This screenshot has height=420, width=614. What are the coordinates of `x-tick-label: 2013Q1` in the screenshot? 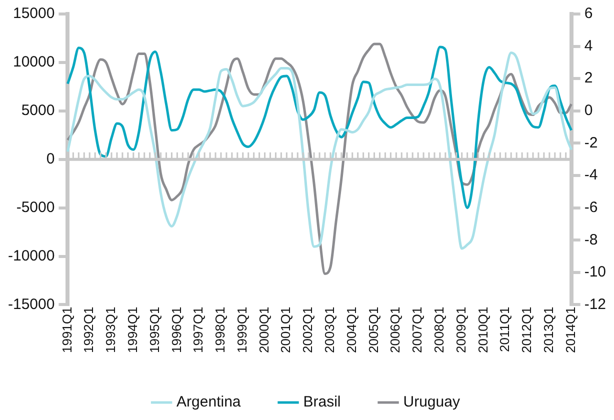 It's located at (548, 330).